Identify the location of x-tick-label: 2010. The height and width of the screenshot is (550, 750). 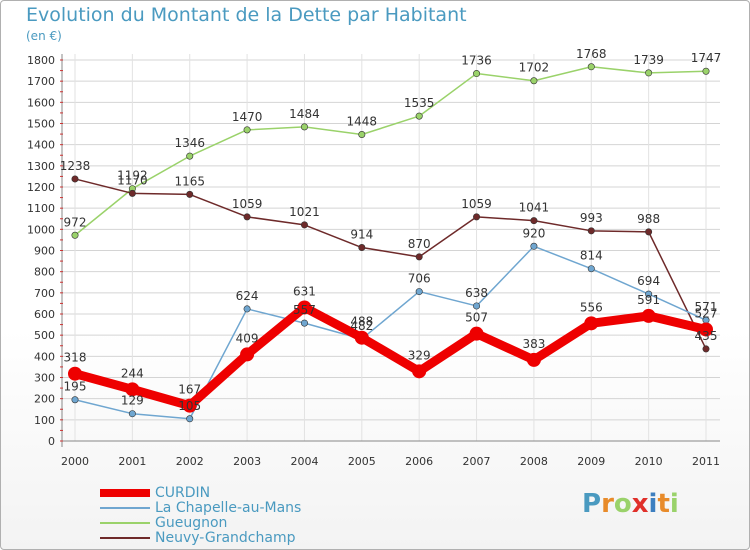
(649, 461).